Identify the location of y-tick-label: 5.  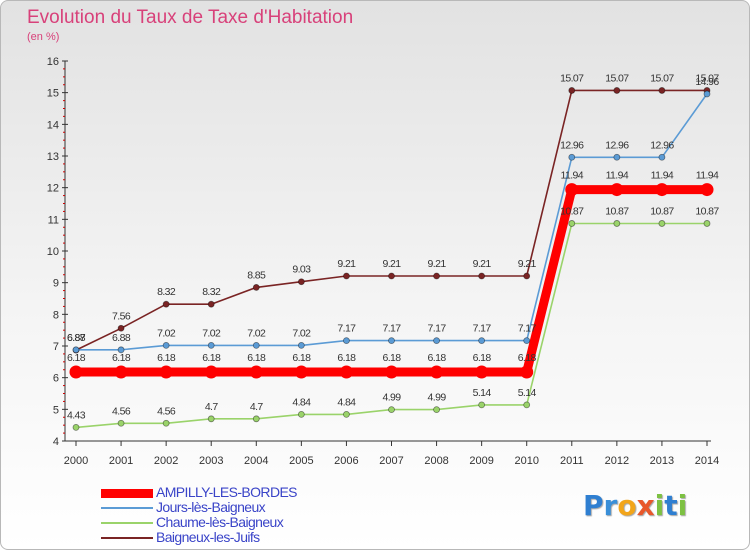
(56, 410).